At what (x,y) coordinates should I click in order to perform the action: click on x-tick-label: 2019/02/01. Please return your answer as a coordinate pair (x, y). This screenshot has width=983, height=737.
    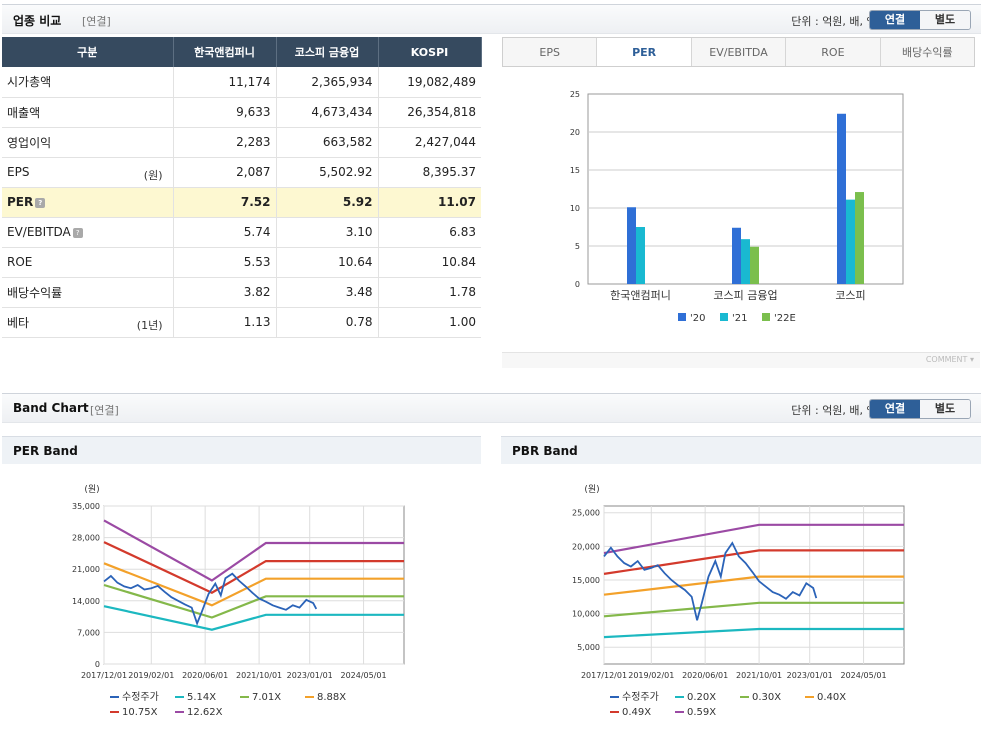
    Looking at the image, I should click on (651, 675).